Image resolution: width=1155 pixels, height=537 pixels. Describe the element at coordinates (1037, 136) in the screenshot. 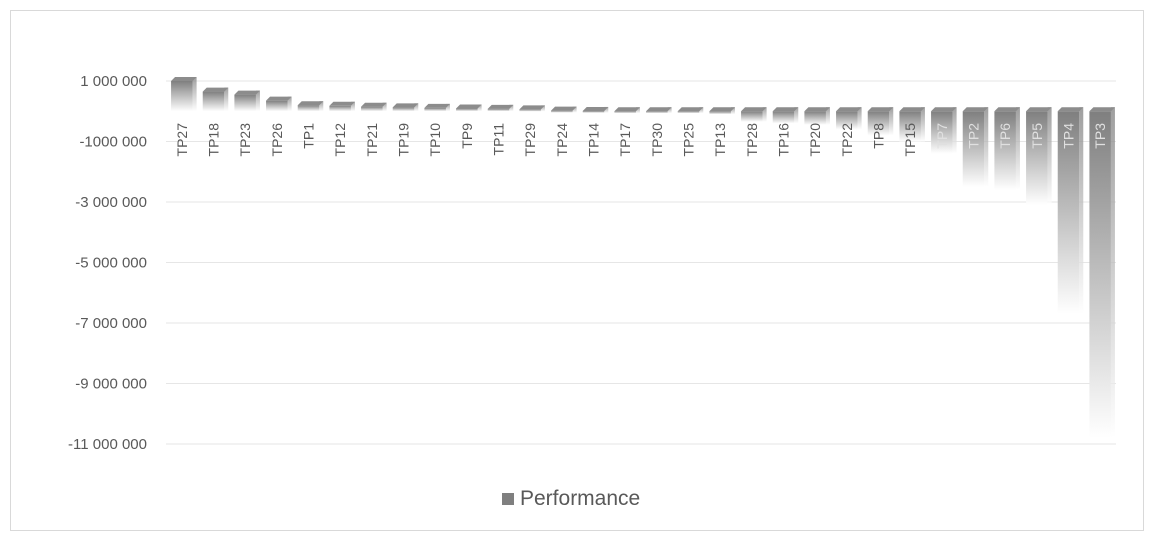

I see `category-label: TP5` at that location.